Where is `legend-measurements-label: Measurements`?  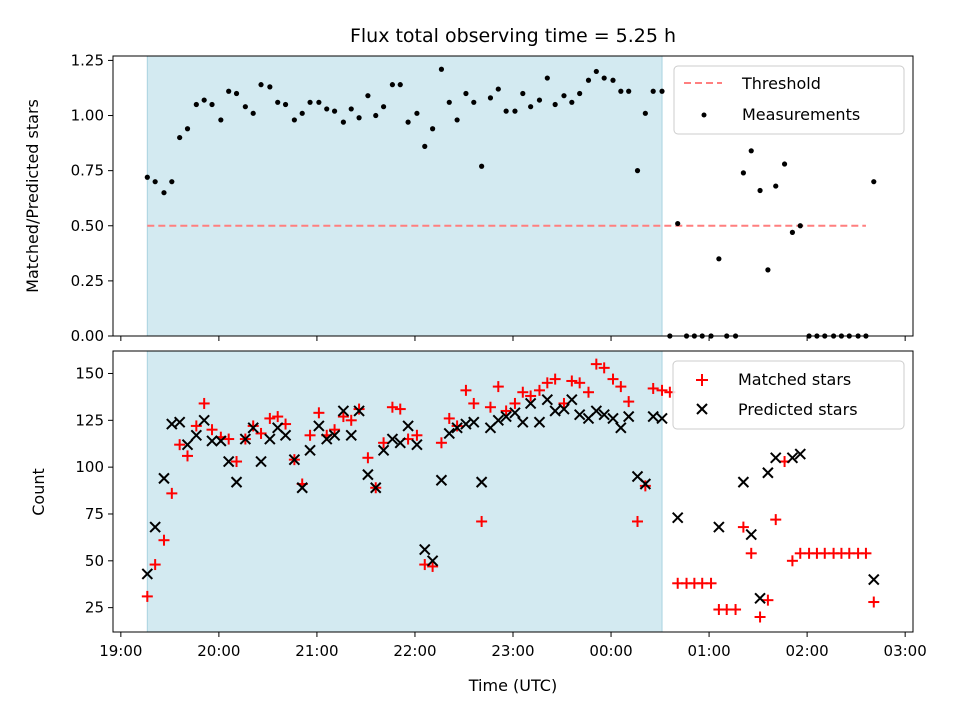 legend-measurements-label: Measurements is located at coordinates (801, 114).